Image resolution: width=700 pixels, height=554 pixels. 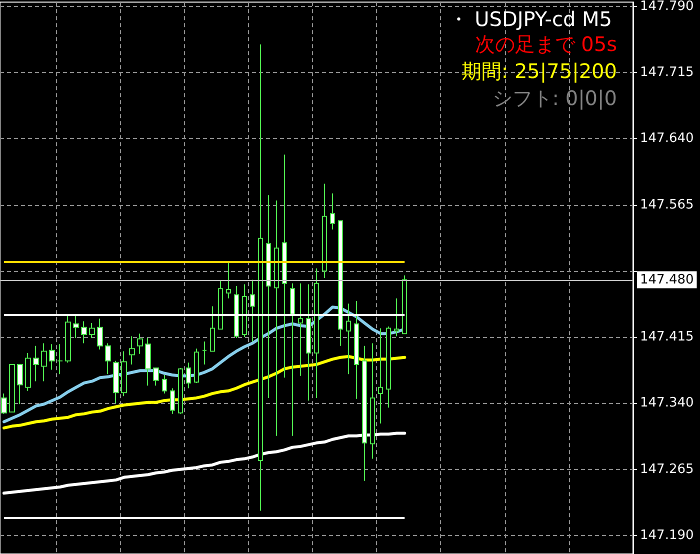 What do you see at coordinates (667, 403) in the screenshot?
I see `y-tick-label: 147.340` at bounding box center [667, 403].